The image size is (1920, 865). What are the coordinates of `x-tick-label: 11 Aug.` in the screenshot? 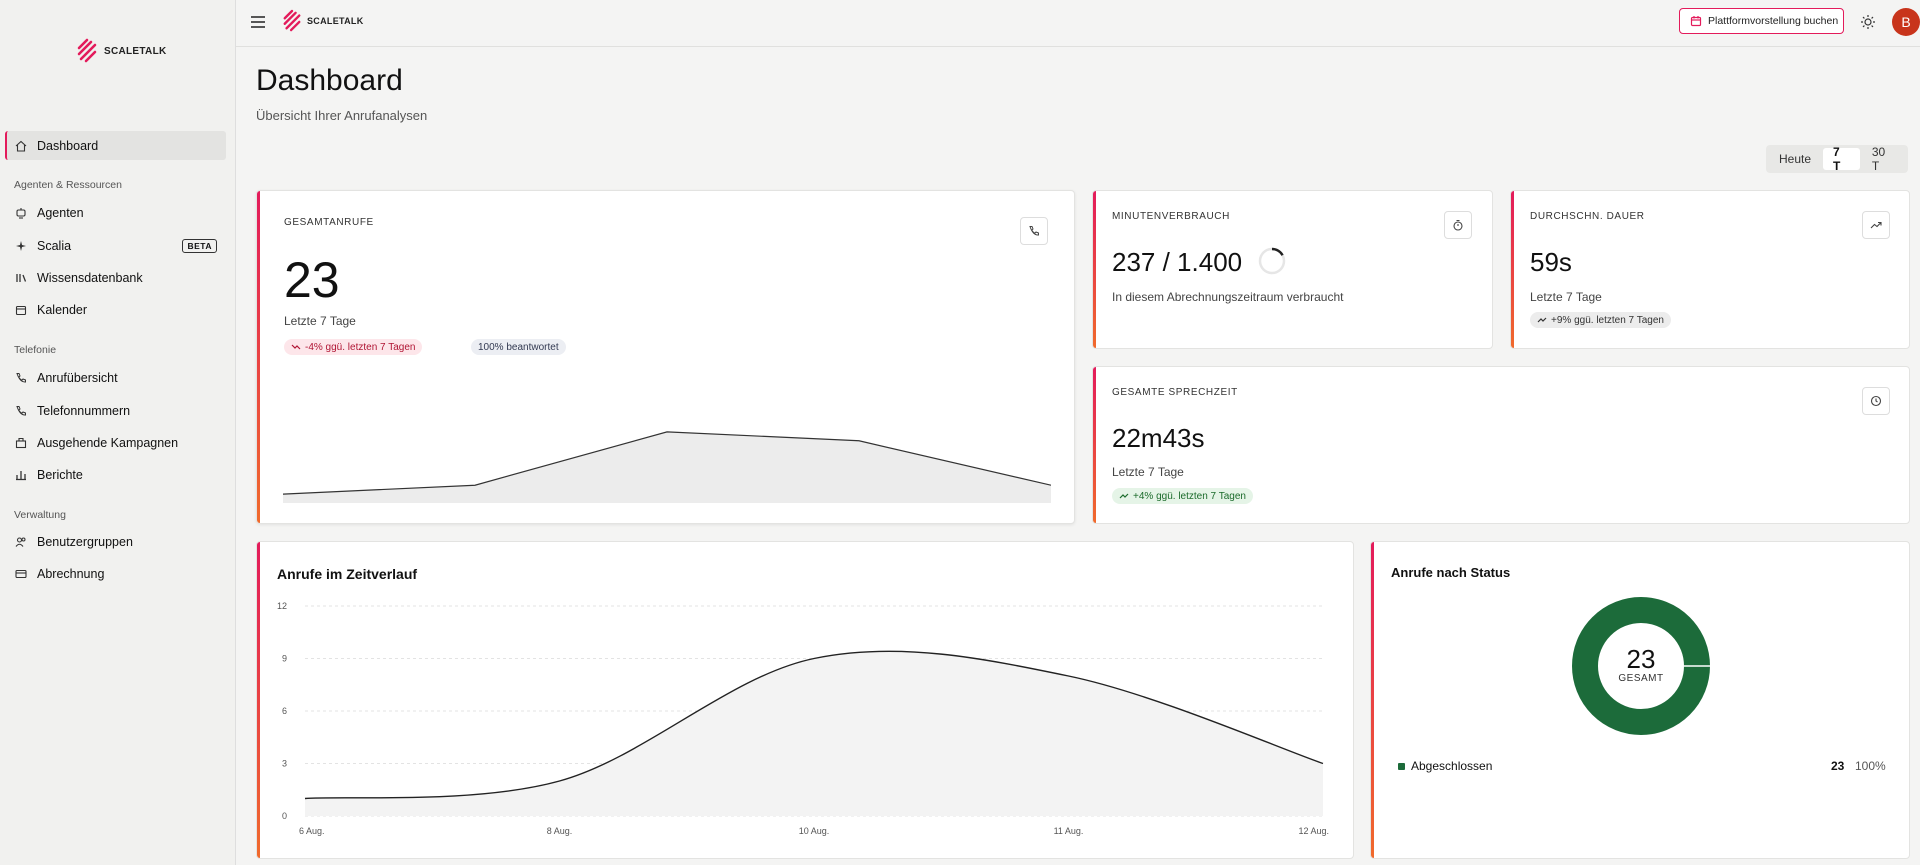 It's located at (1069, 831).